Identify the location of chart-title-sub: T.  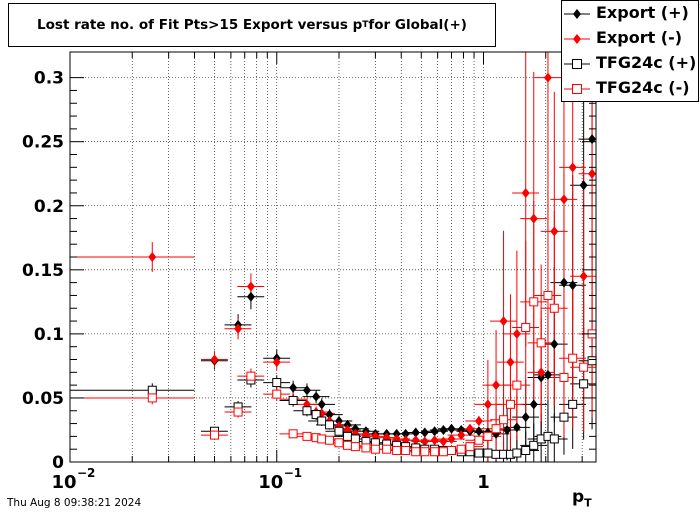
(365, 25).